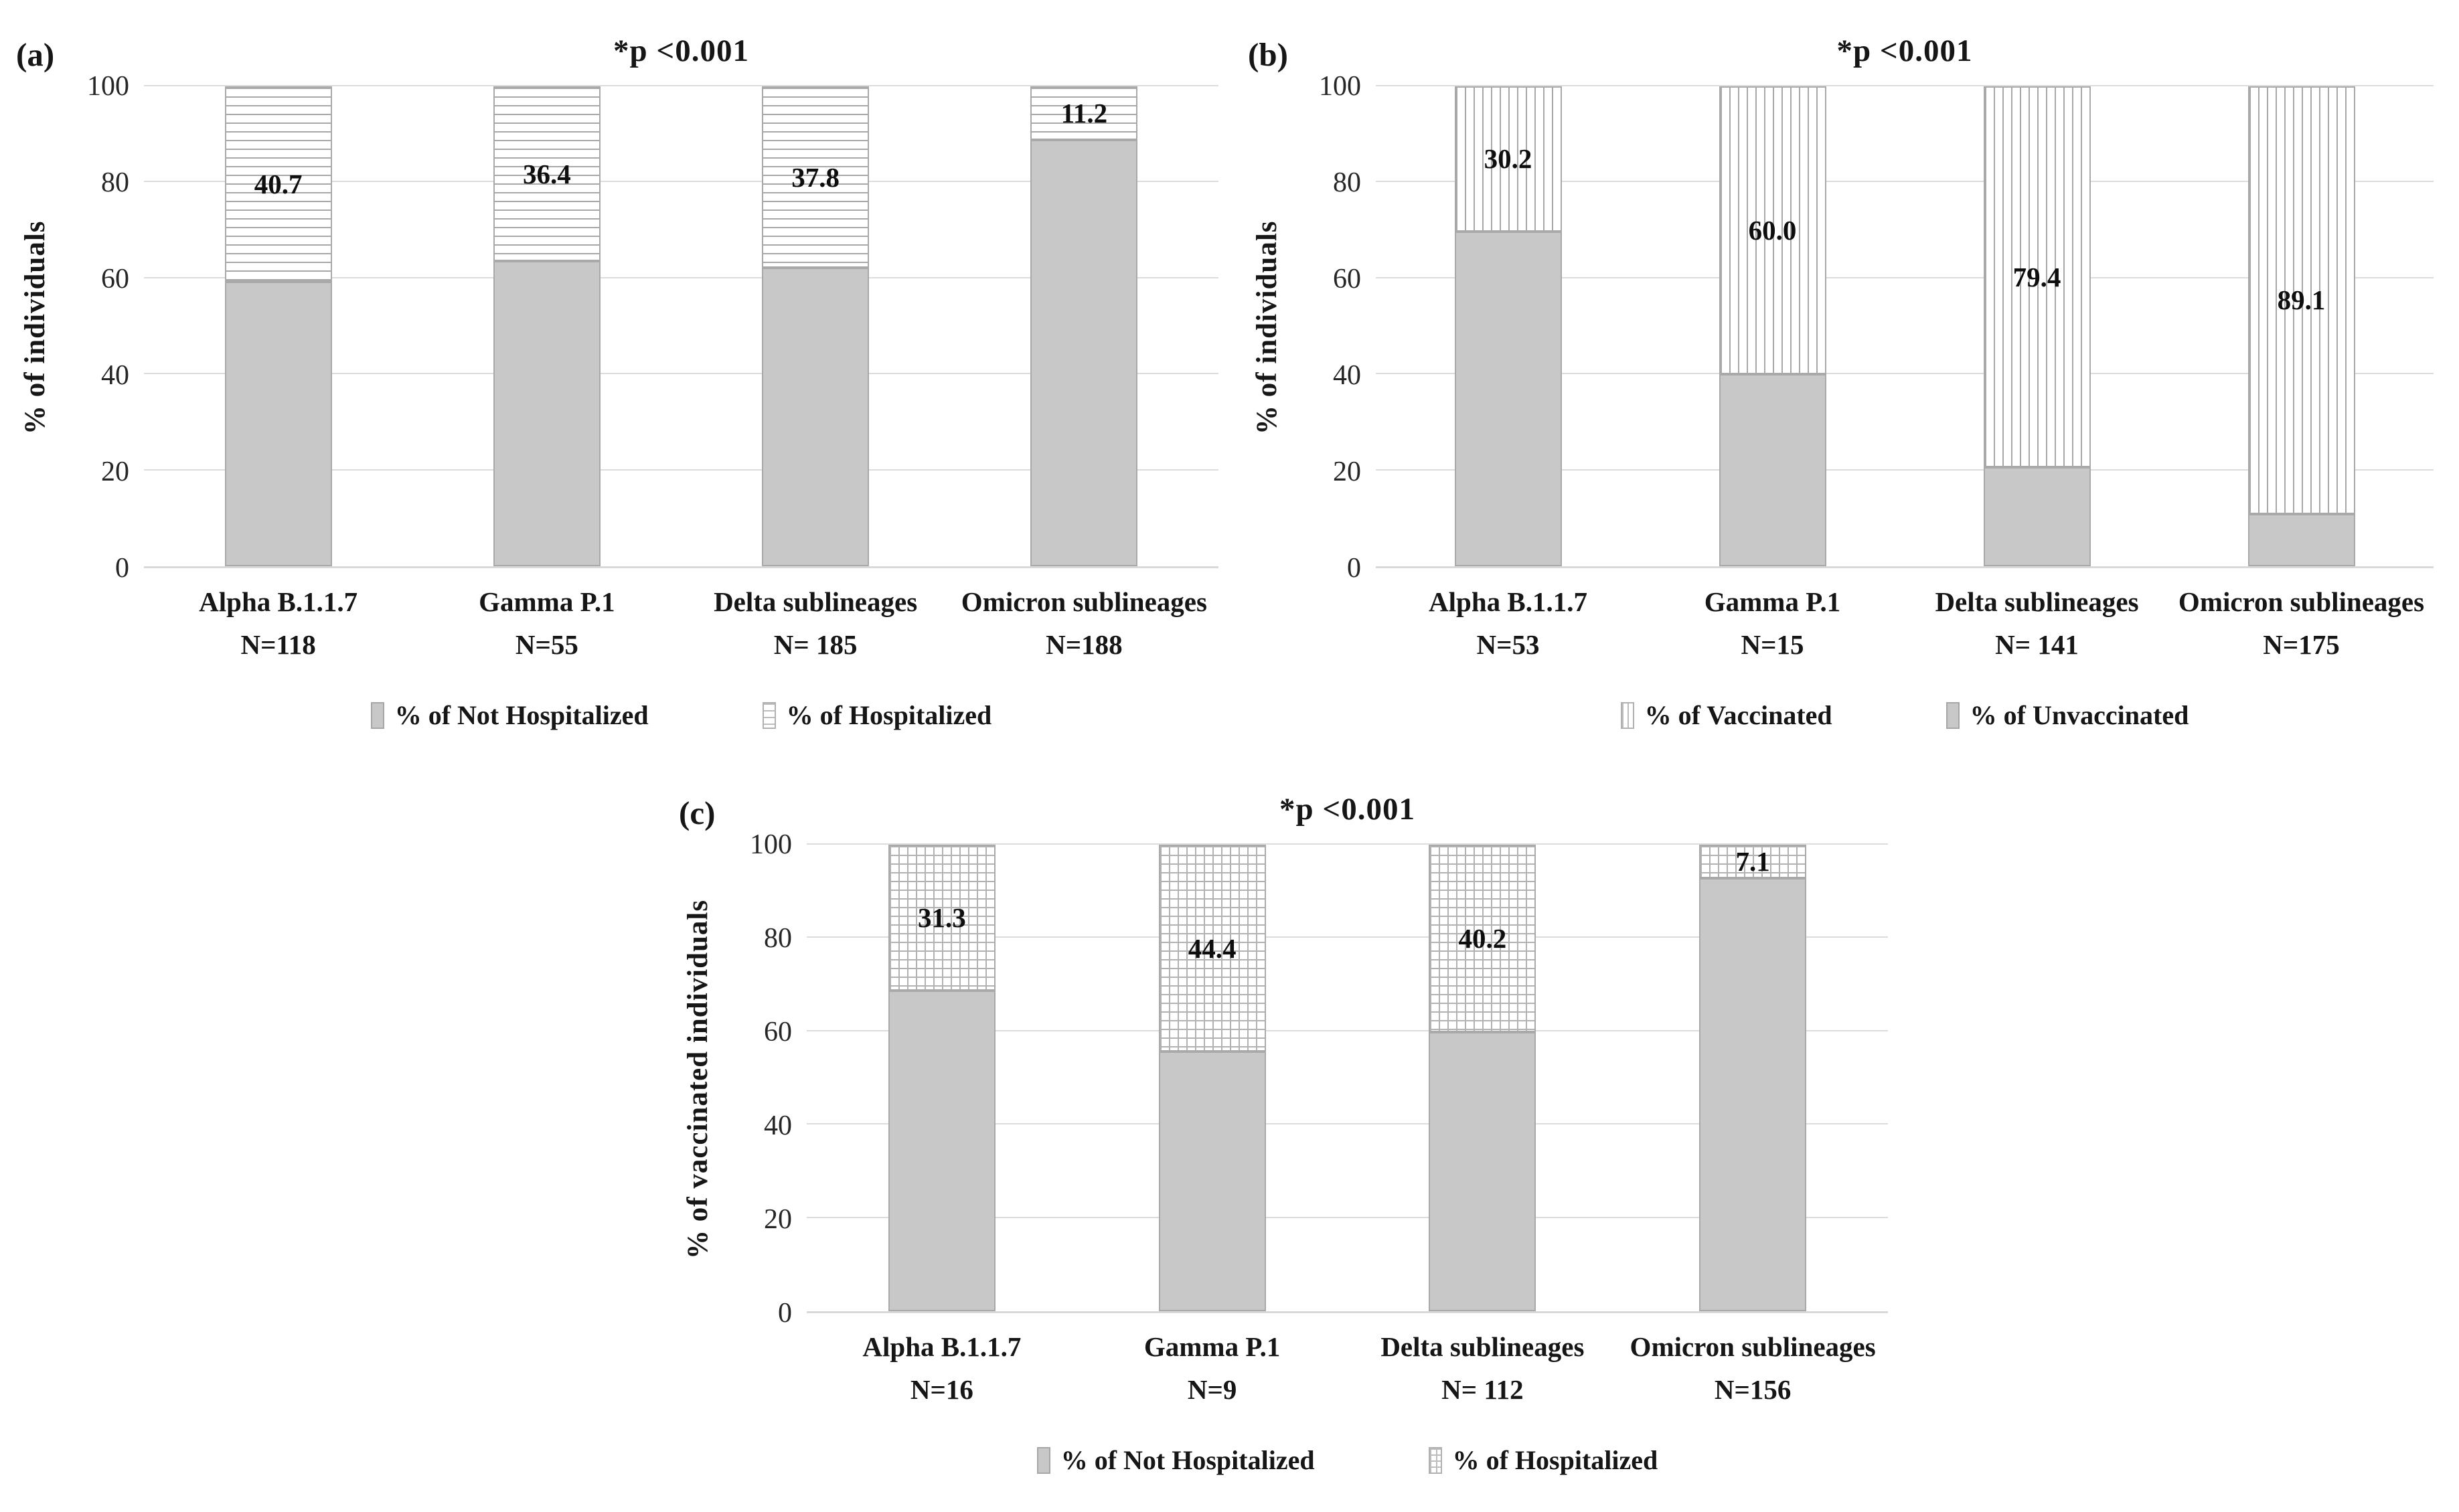  What do you see at coordinates (2301, 644) in the screenshot?
I see `category-n-count: N=175` at bounding box center [2301, 644].